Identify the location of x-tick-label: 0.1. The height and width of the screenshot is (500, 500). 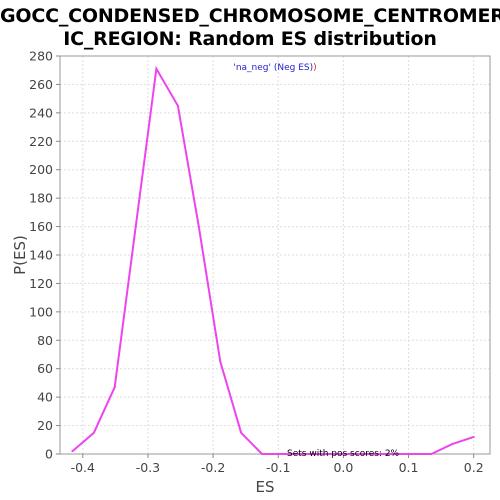
(409, 467).